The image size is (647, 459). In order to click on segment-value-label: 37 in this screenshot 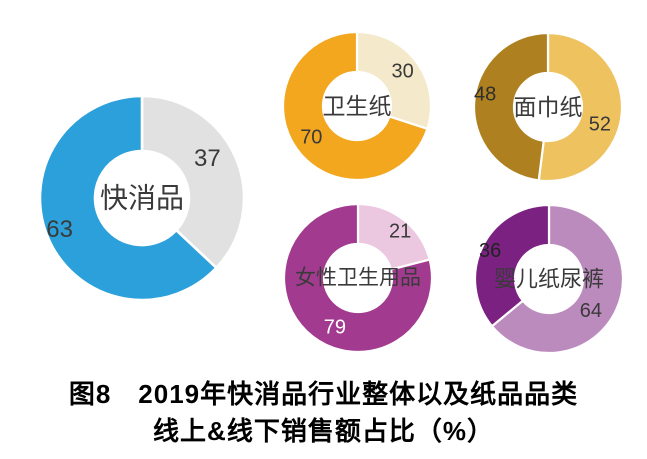, I will do `click(207, 158)`.